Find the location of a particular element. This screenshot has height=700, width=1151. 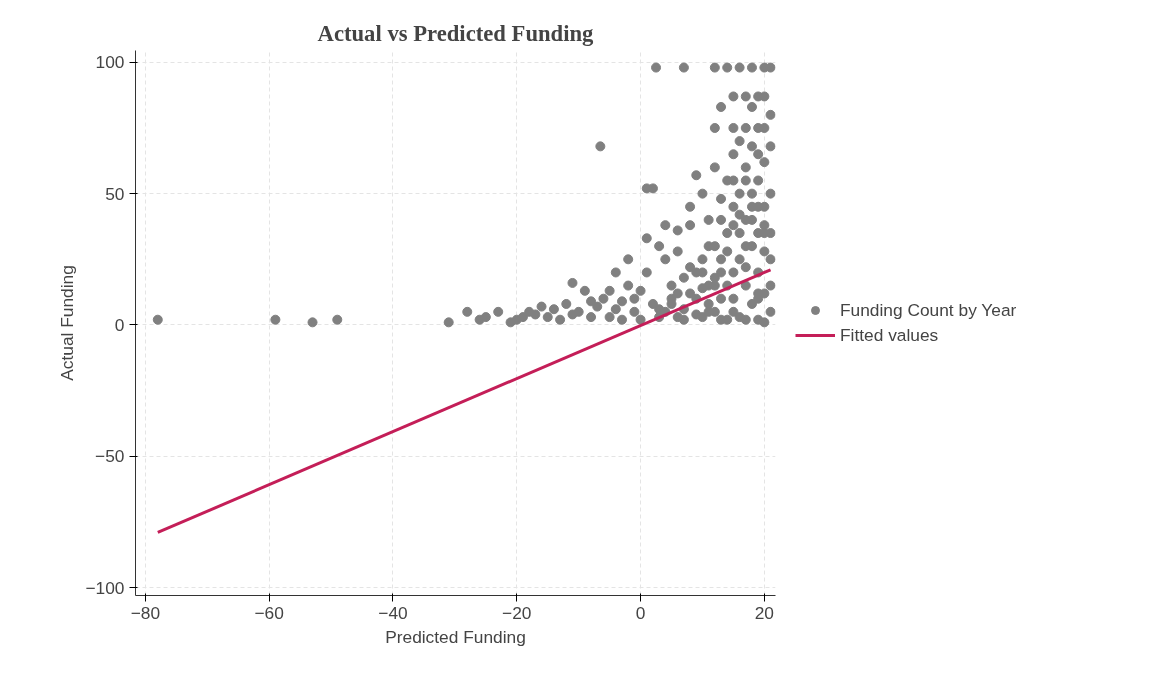

legend-label: Fitted values is located at coordinates (889, 335).